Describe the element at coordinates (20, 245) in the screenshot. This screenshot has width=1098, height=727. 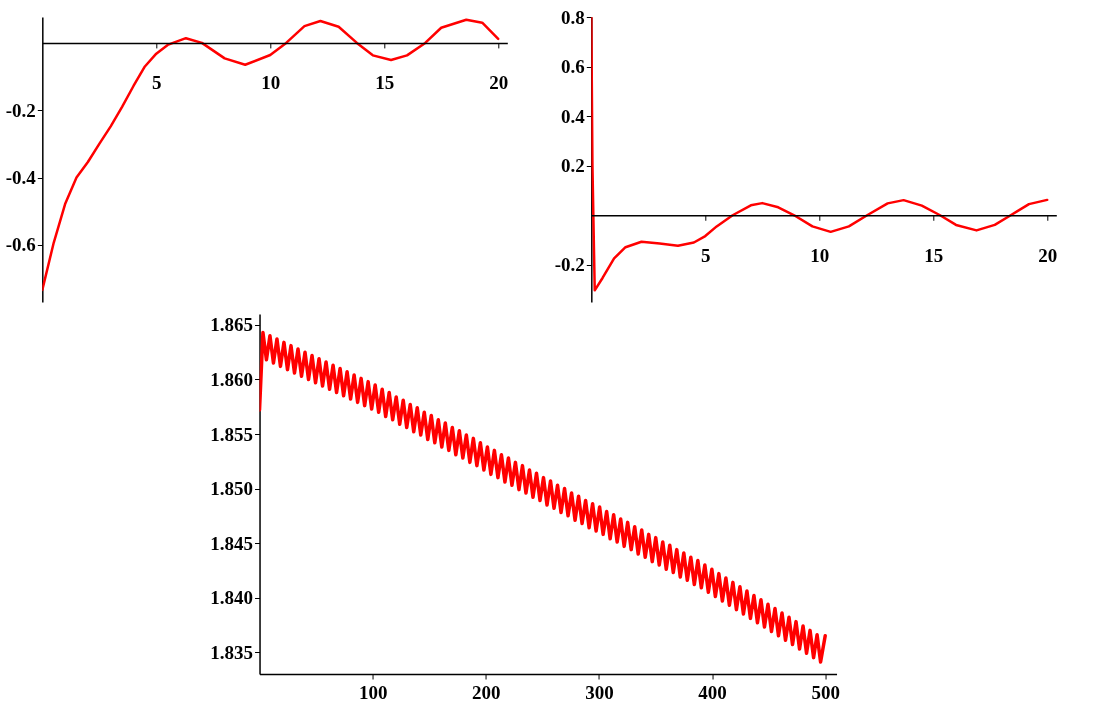
I see `y-tick-label: -0.6` at that location.